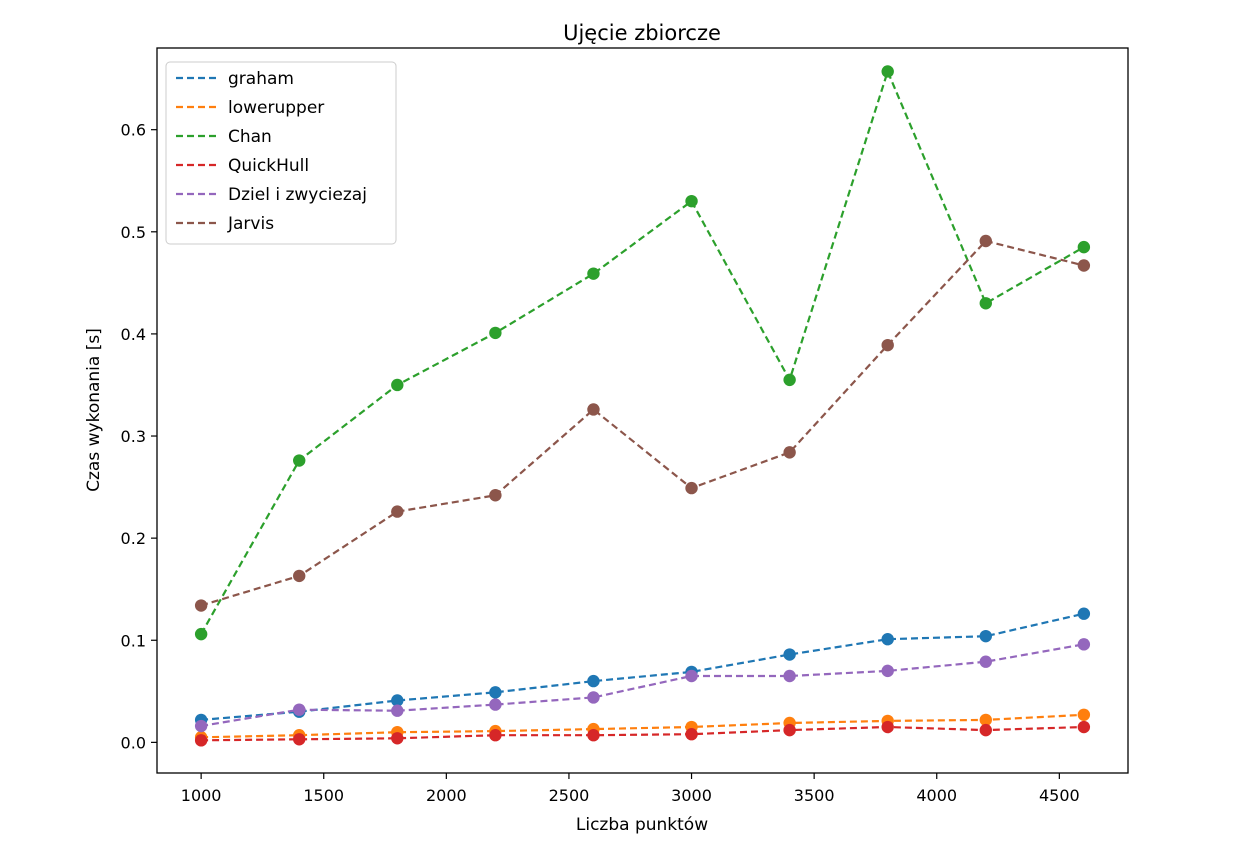 The width and height of the screenshot is (1245, 846). What do you see at coordinates (133, 538) in the screenshot?
I see `y-tick-label: 0.2` at bounding box center [133, 538].